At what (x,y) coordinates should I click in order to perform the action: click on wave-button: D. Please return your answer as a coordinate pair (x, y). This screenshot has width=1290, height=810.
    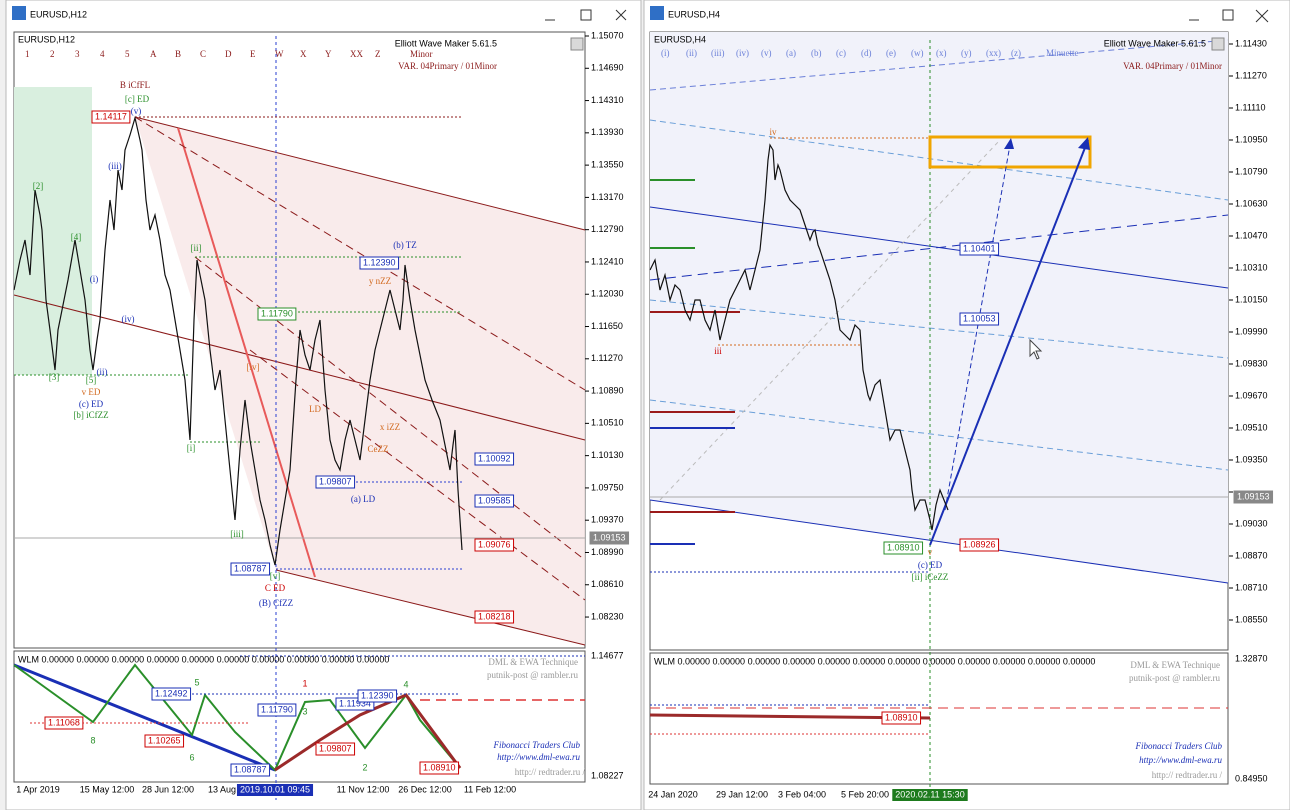
    Looking at the image, I should click on (228, 54).